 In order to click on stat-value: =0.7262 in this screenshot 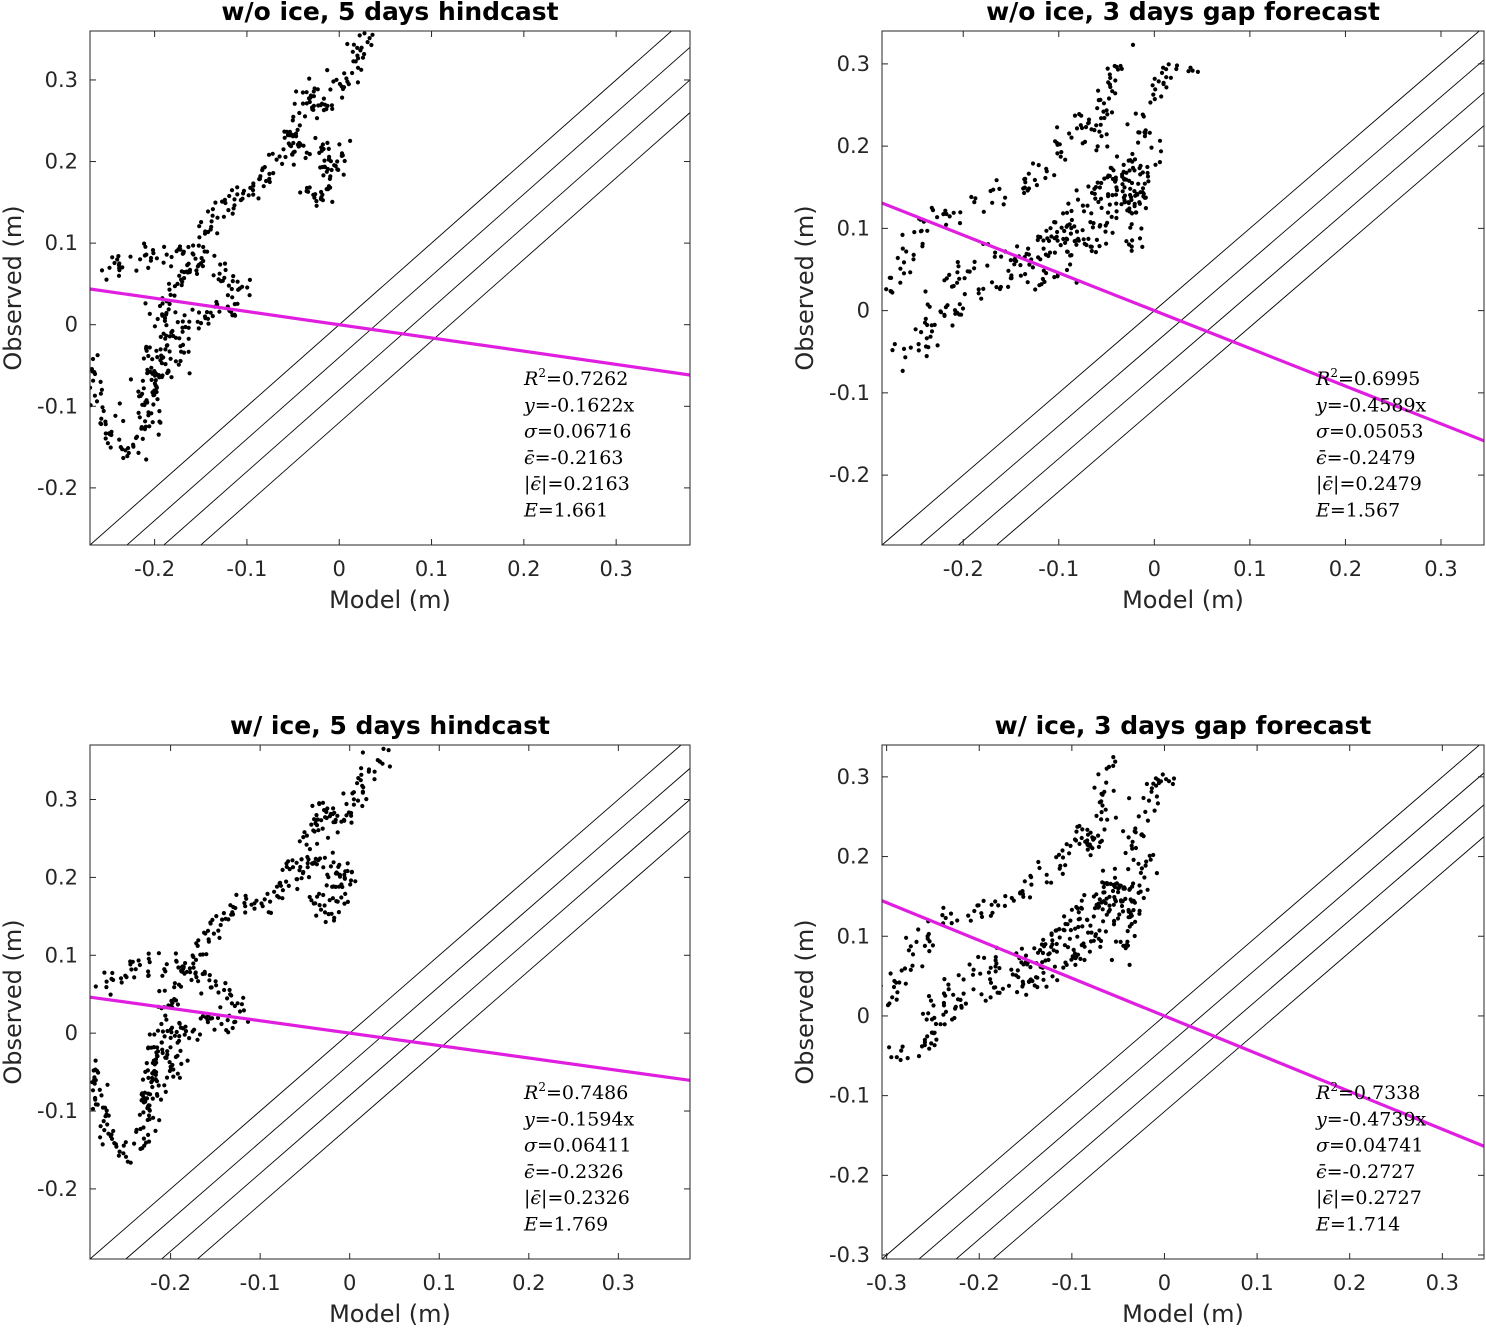, I will do `click(587, 379)`.